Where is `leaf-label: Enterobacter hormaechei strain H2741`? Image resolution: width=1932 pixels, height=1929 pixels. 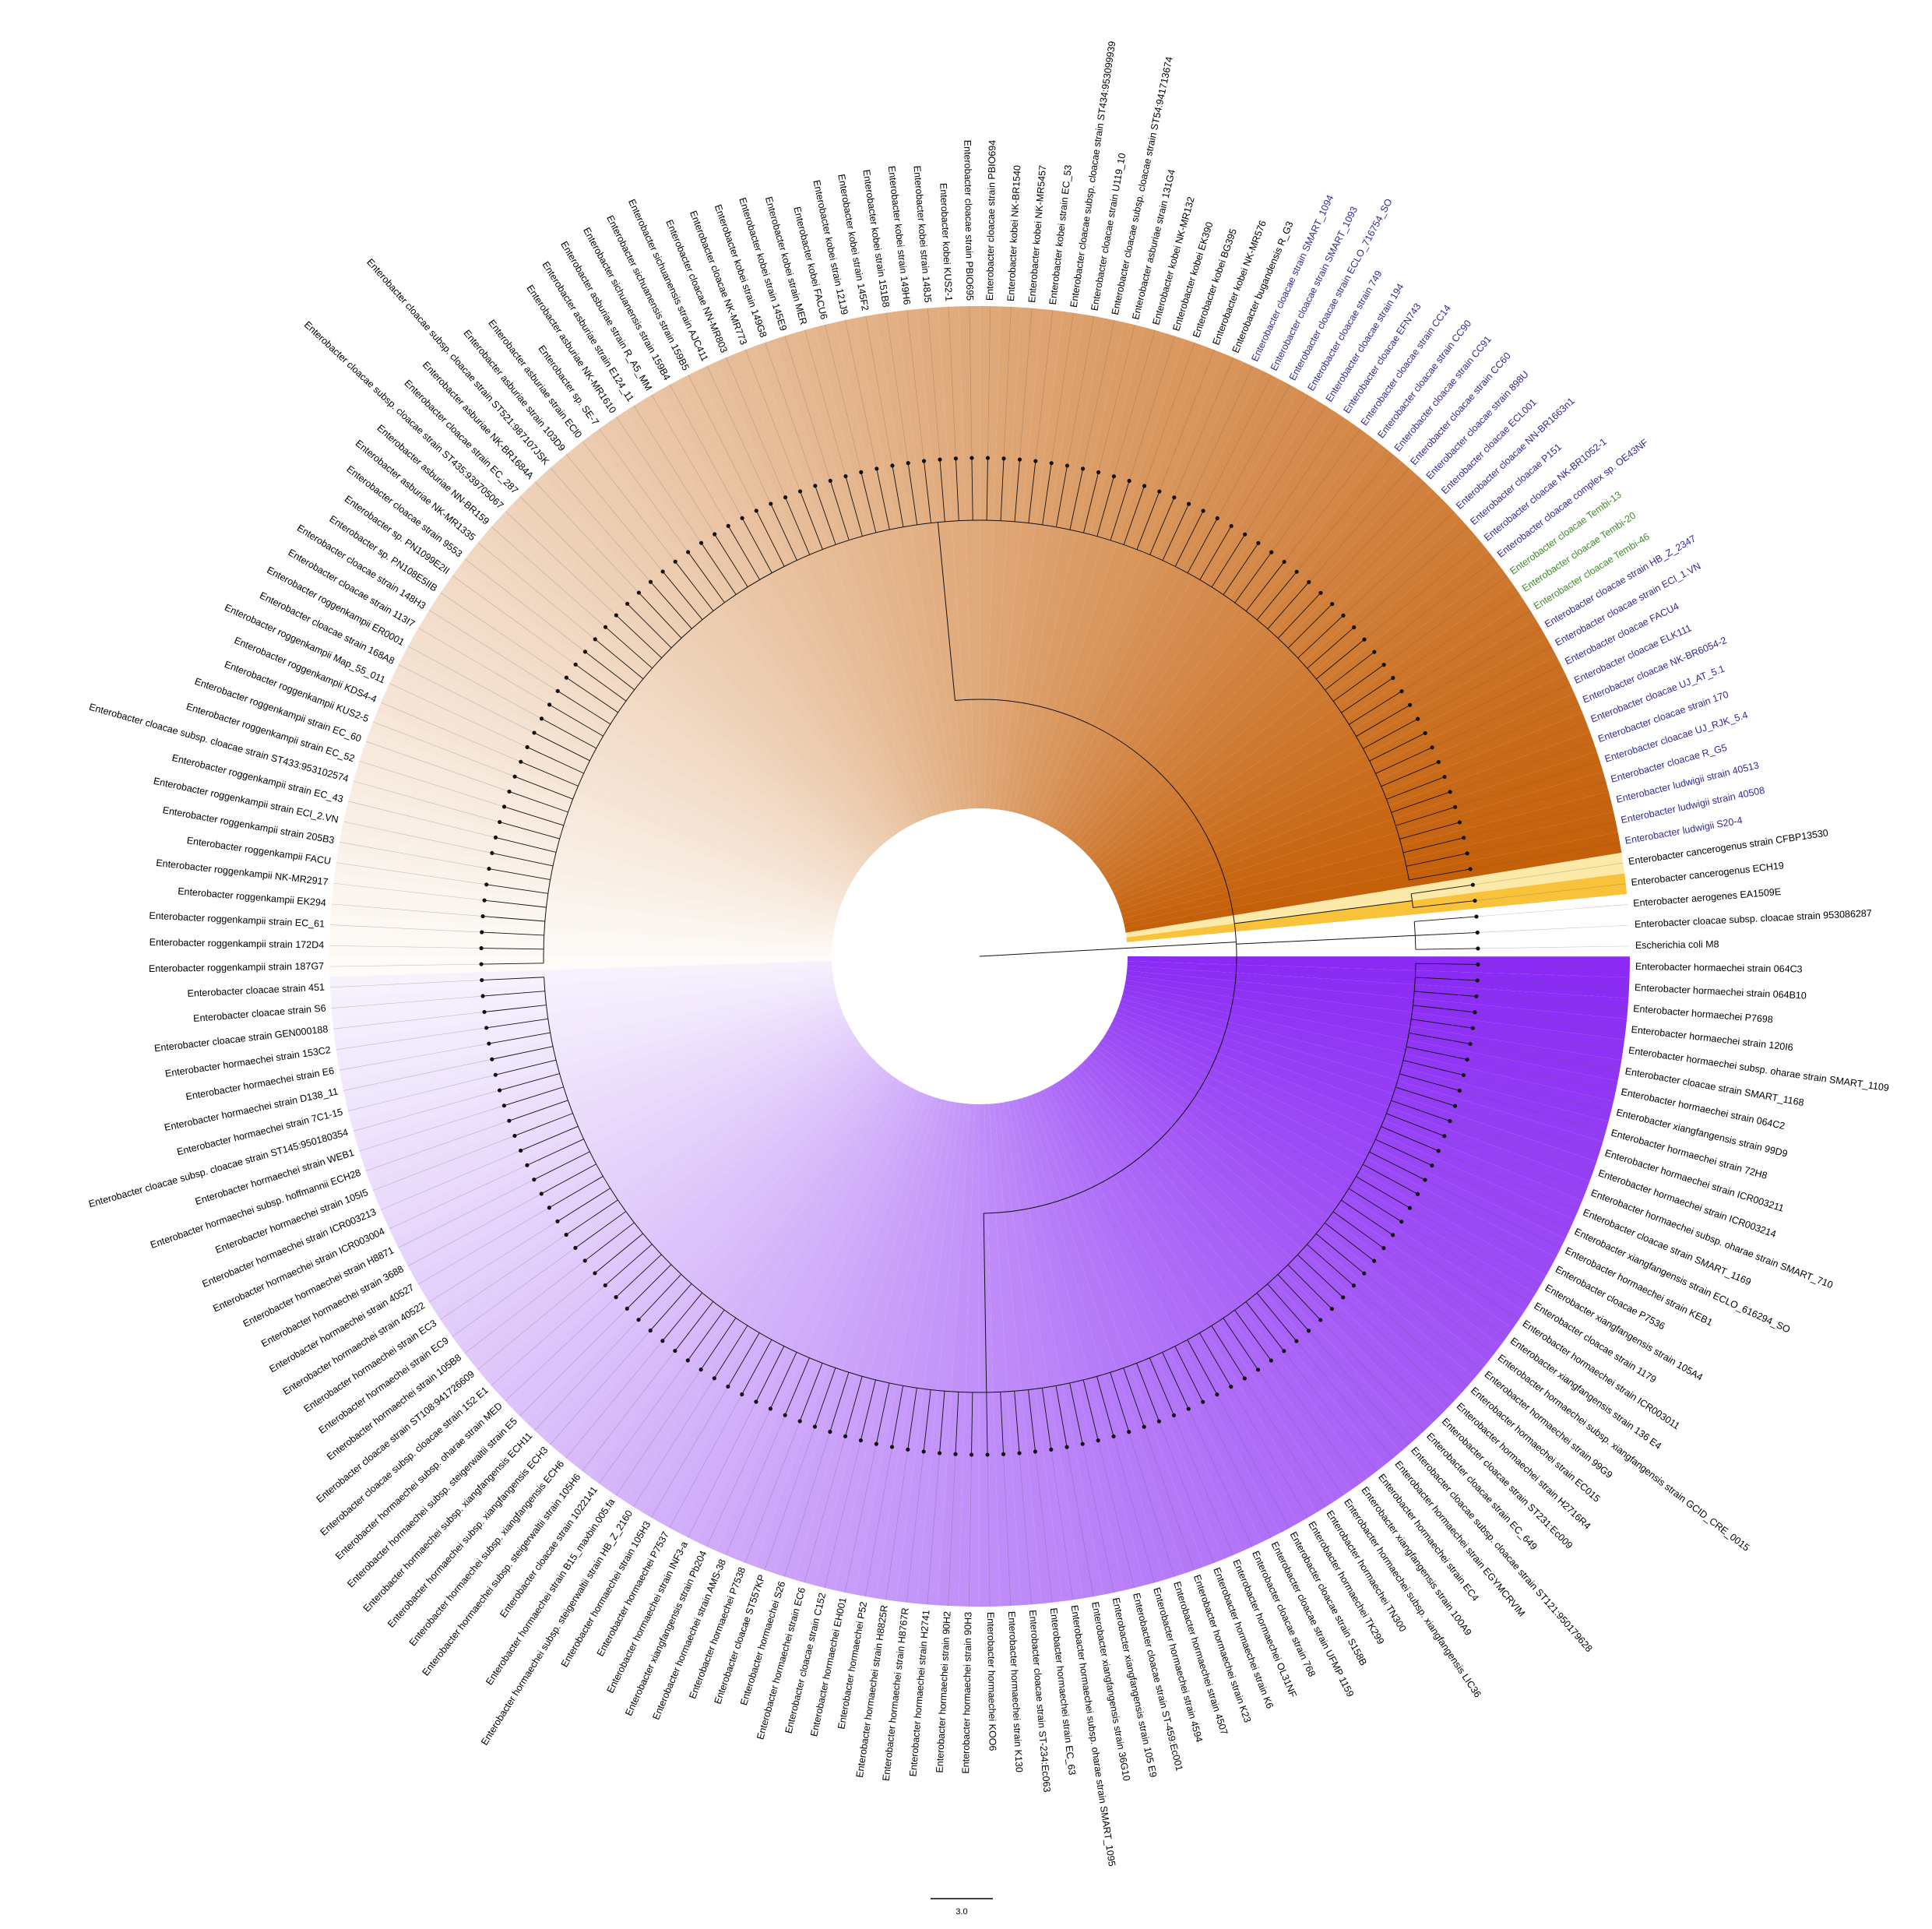 leaf-label: Enterobacter hormaechei strain H2741 is located at coordinates (919, 1693).